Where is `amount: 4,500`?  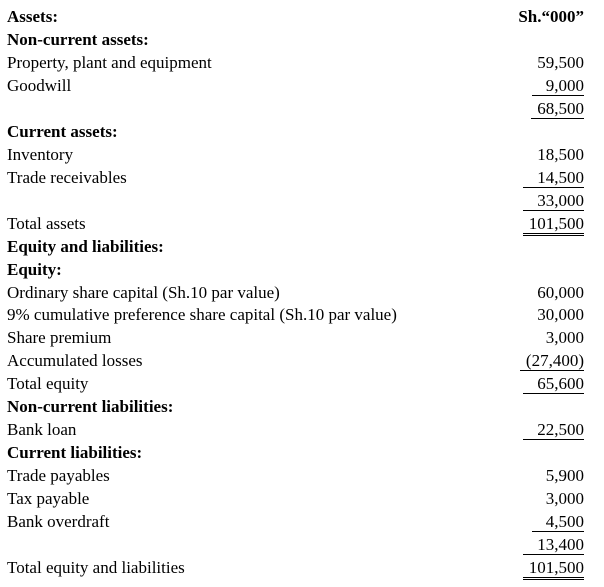 amount: 4,500 is located at coordinates (557, 522).